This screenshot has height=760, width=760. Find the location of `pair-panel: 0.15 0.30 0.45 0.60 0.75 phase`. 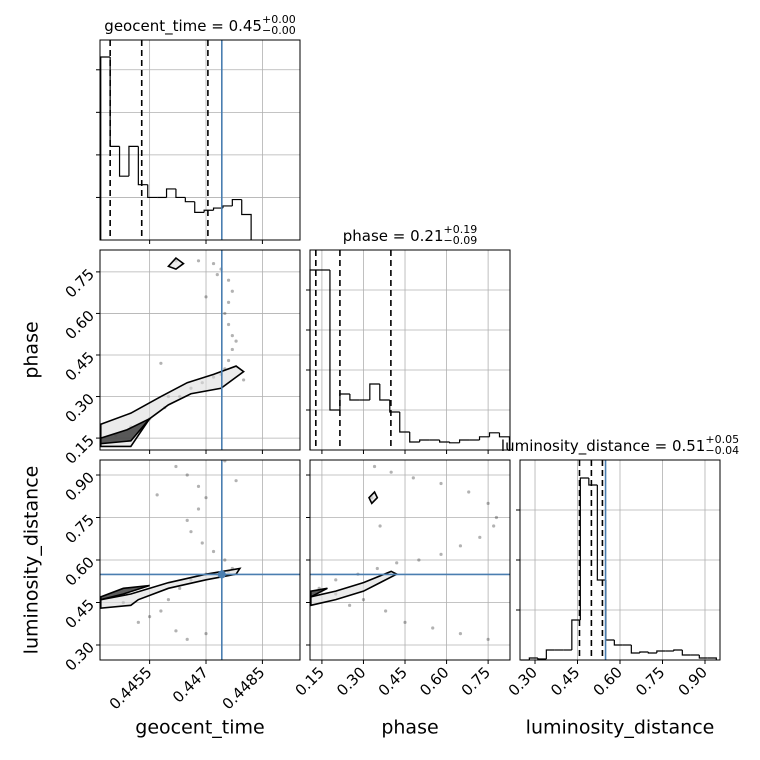

pair-panel: 0.15 0.30 0.45 0.60 0.75 phase is located at coordinates (161, 358).